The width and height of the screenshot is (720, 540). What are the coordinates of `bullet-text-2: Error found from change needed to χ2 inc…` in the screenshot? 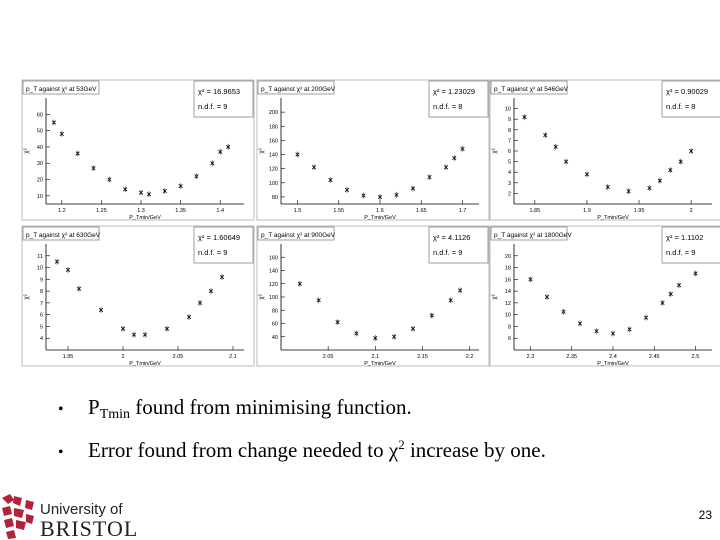 It's located at (317, 447).